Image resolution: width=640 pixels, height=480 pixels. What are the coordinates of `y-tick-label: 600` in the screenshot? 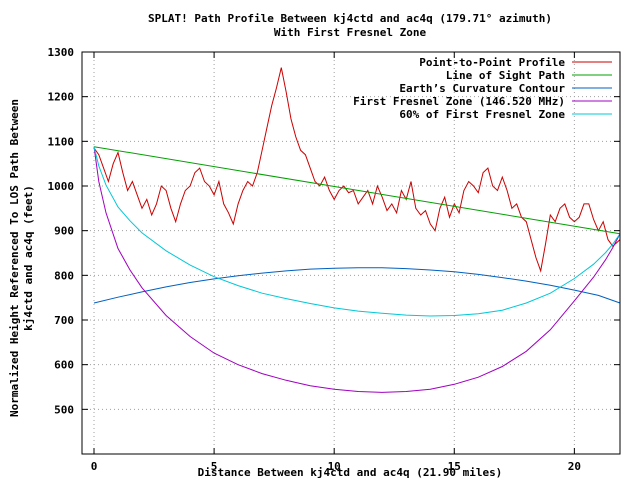 It's located at (64, 365).